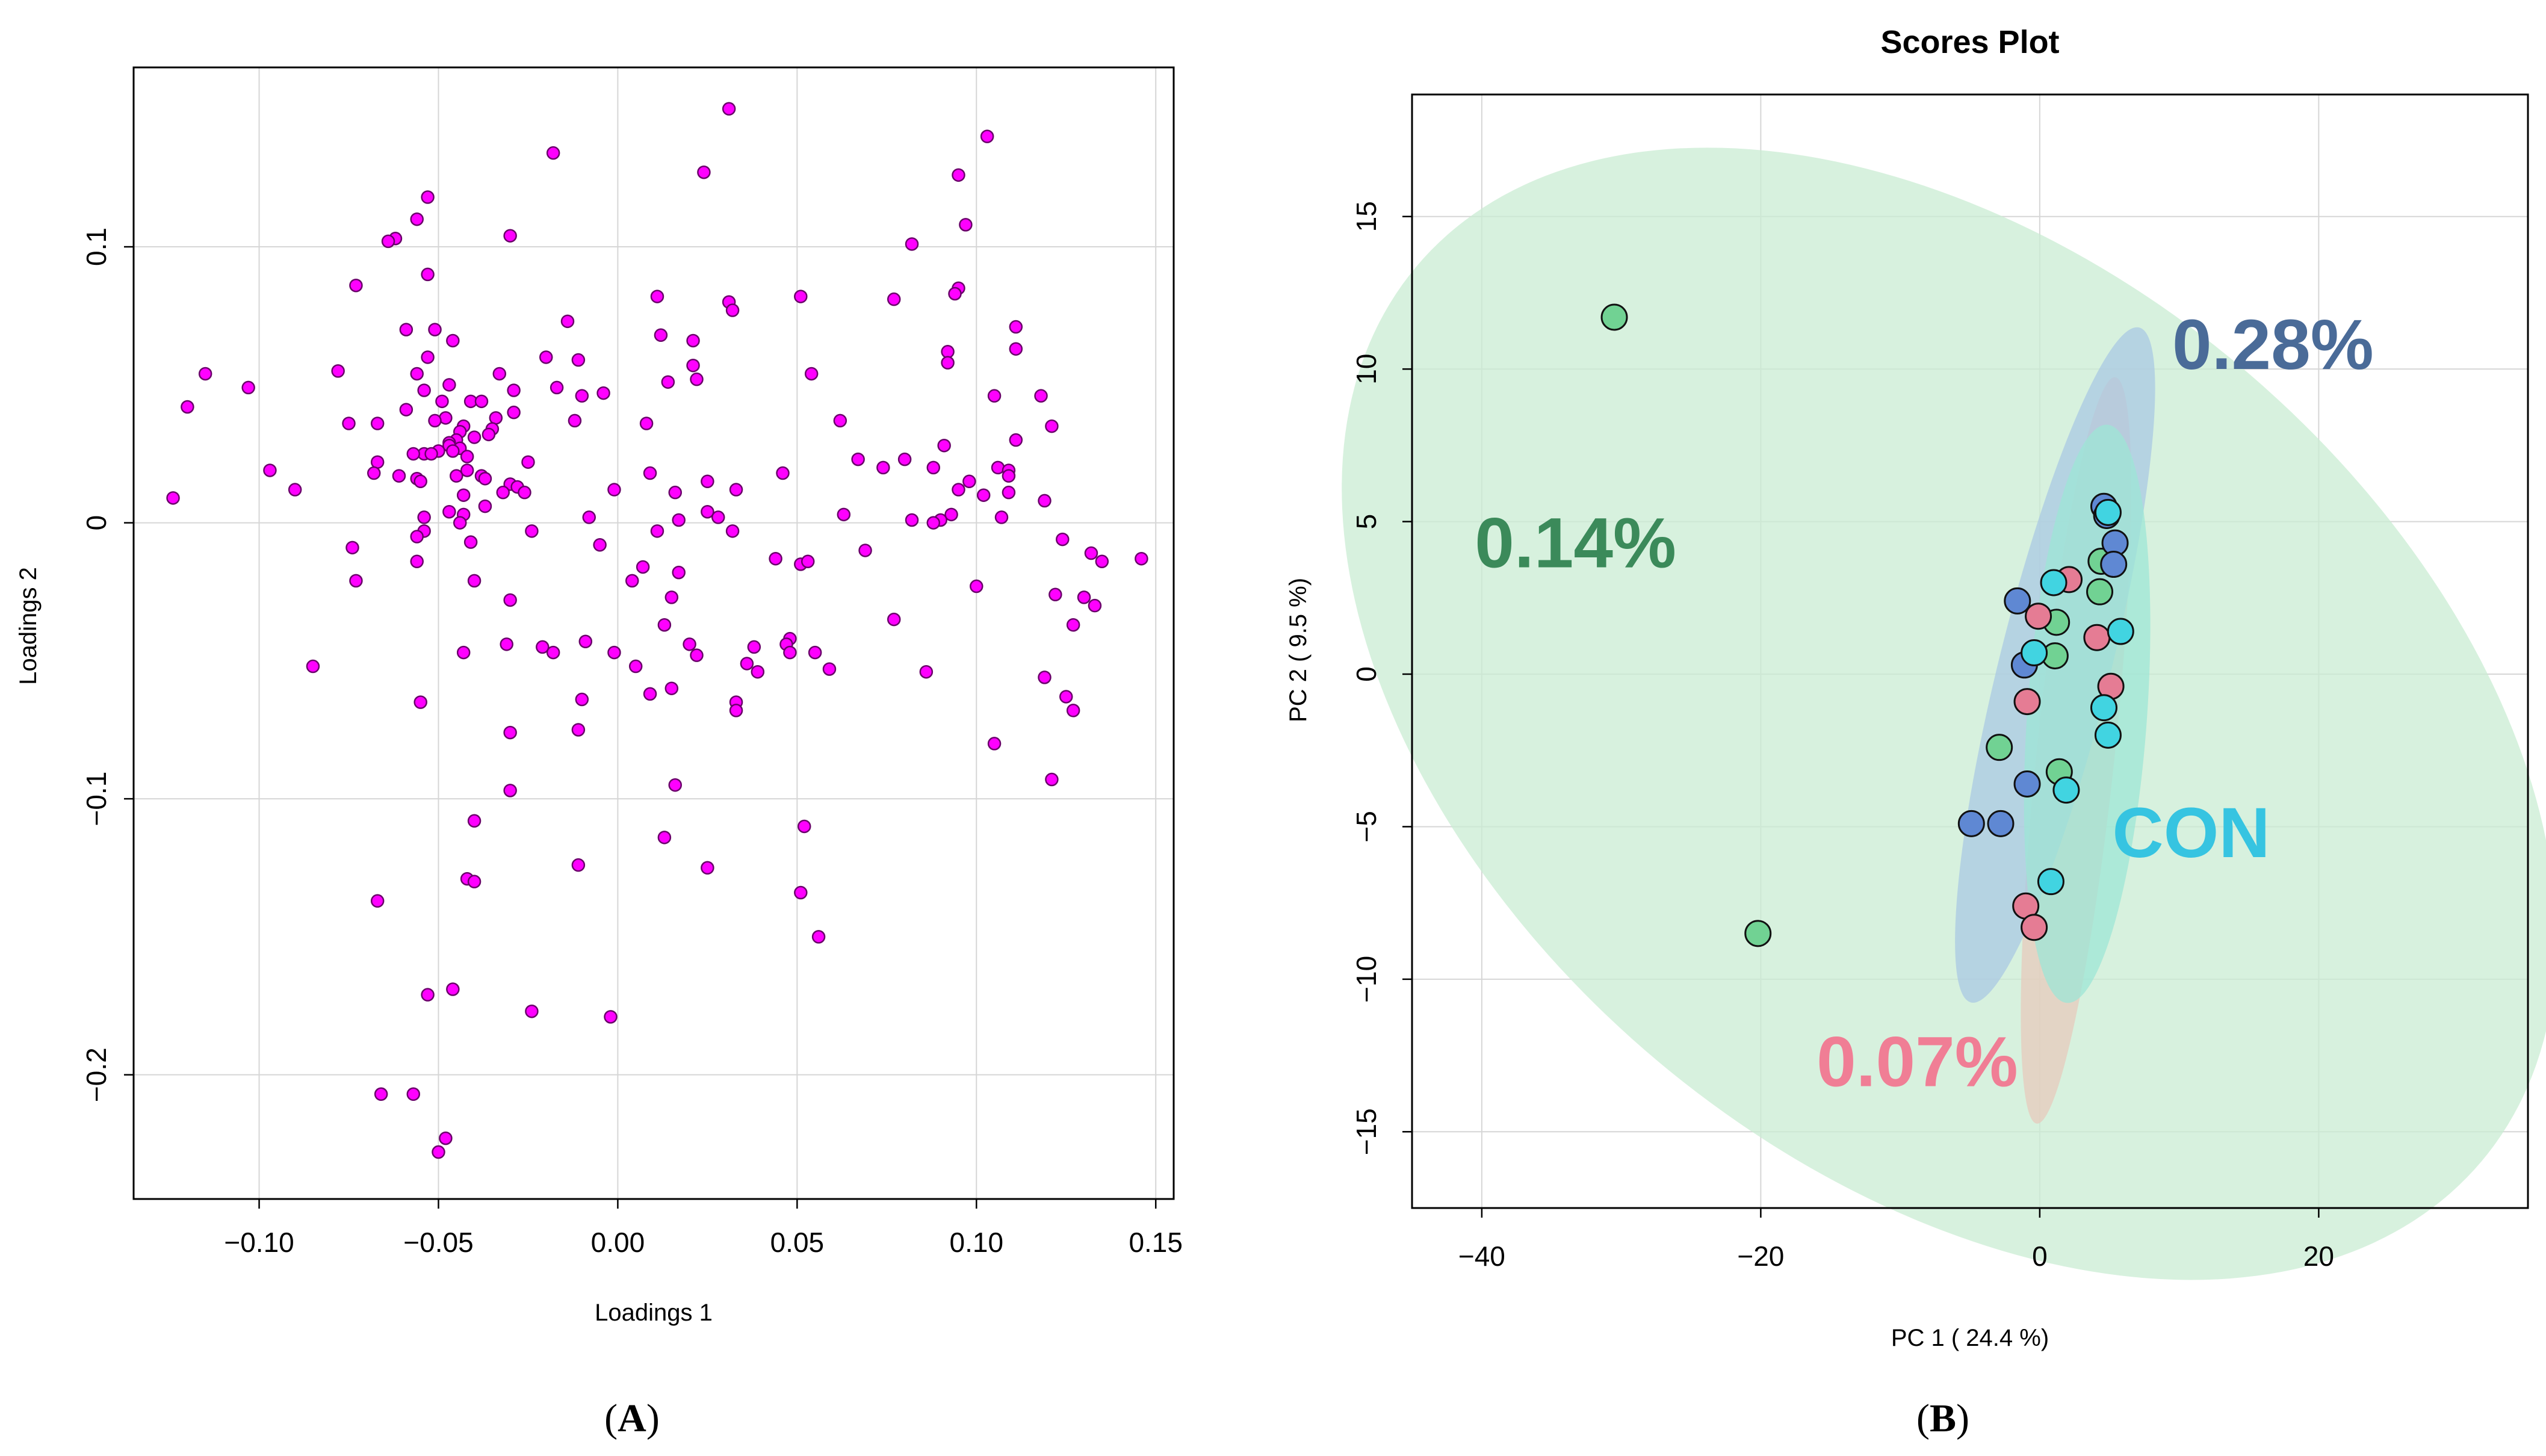 The height and width of the screenshot is (1456, 2546). Describe the element at coordinates (1481, 1256) in the screenshot. I see `scores-x-tick-label: −40` at that location.